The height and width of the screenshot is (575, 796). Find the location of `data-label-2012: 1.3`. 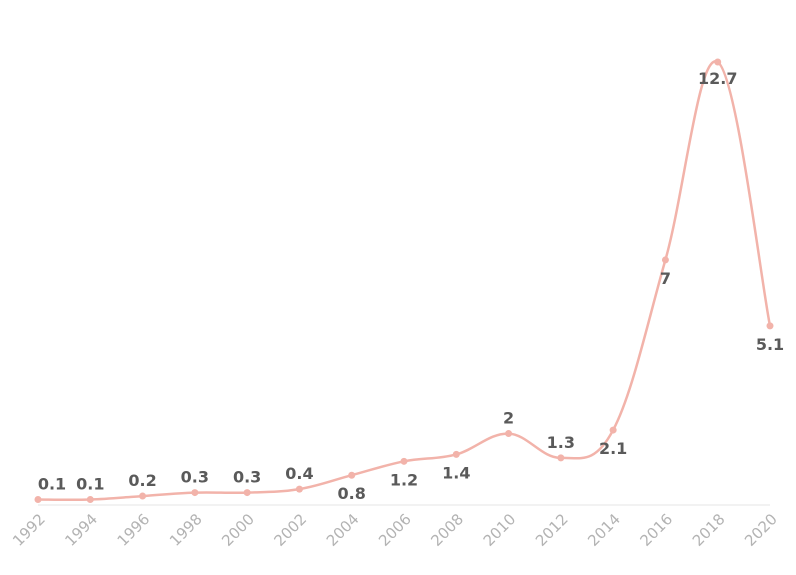

data-label-2012: 1.3 is located at coordinates (561, 442).